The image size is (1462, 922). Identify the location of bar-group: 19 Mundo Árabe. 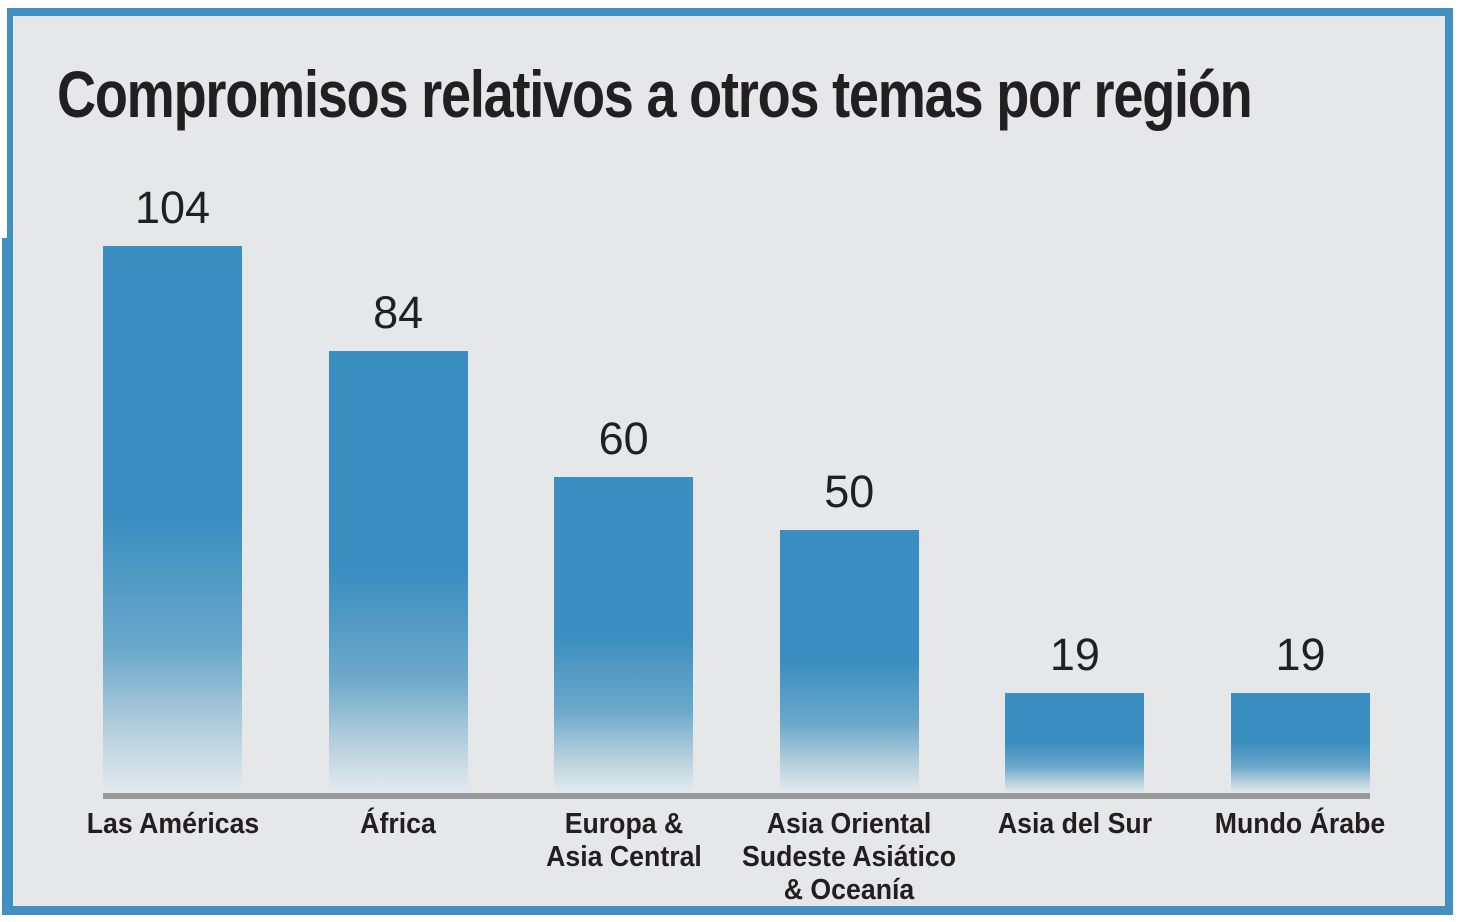
(1300, 734).